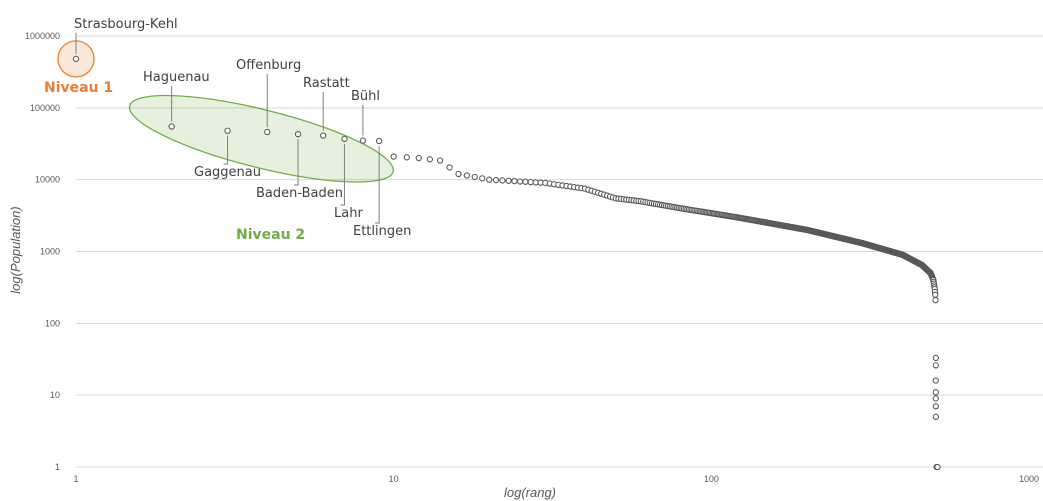 This screenshot has height=501, width=1043. I want to click on y-tick-label: 1, so click(57, 467).